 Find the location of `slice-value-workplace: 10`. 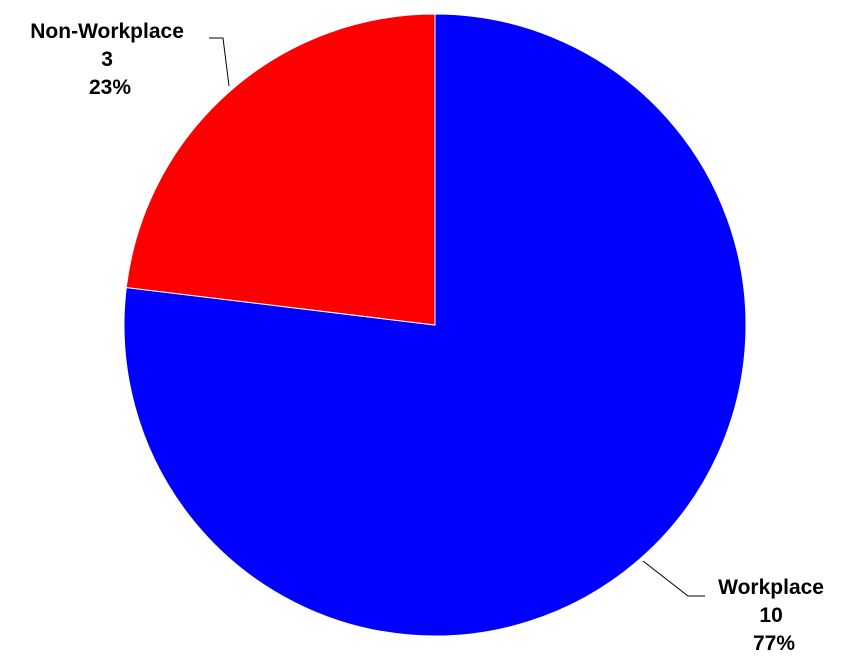

slice-value-workplace: 10 is located at coordinates (770, 615).